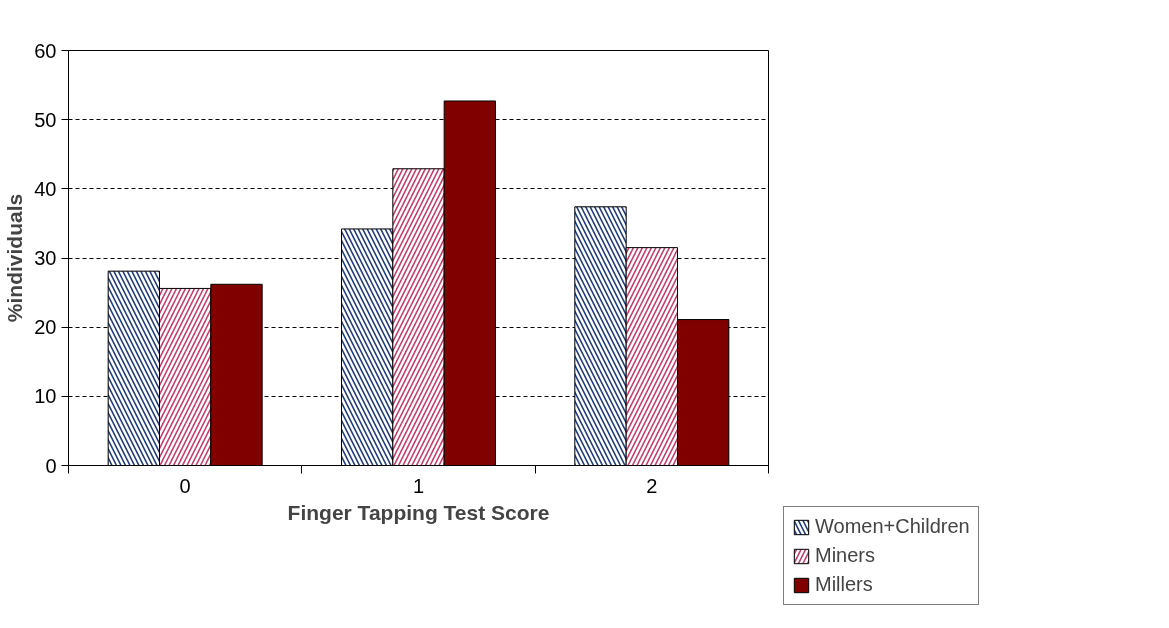  What do you see at coordinates (418, 485) in the screenshot?
I see `x-tick-label: 1` at bounding box center [418, 485].